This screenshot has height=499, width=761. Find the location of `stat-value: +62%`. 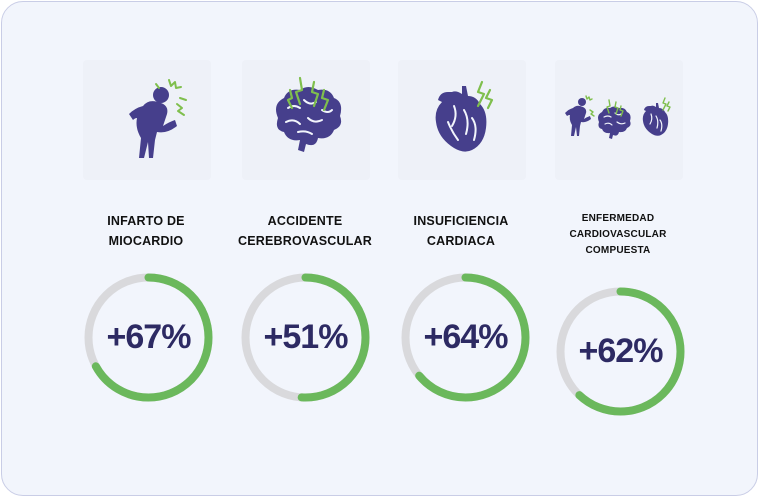

stat-value: +62% is located at coordinates (621, 351).